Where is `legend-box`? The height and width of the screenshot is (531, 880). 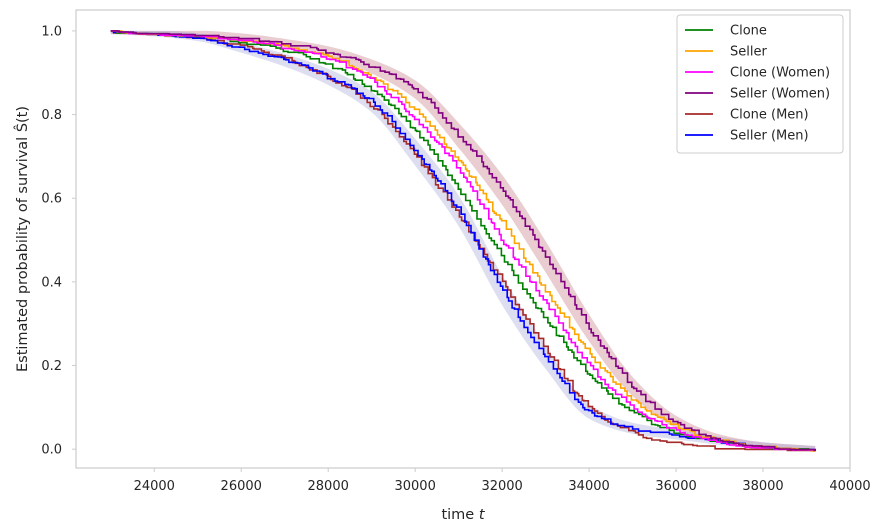
legend-box is located at coordinates (760, 84).